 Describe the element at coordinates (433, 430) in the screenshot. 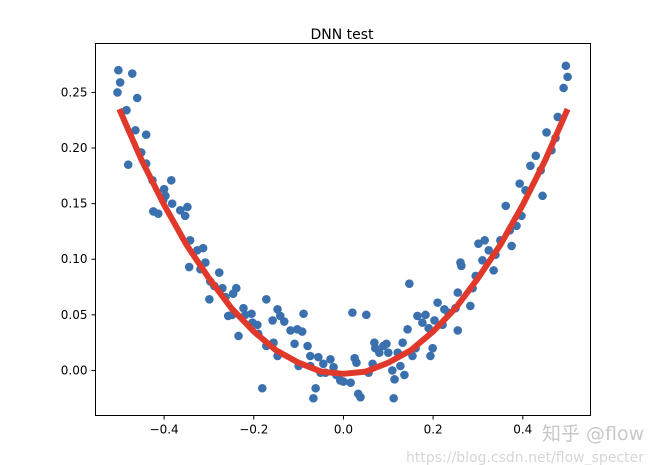

I see `x-tick-label: 0.2` at that location.